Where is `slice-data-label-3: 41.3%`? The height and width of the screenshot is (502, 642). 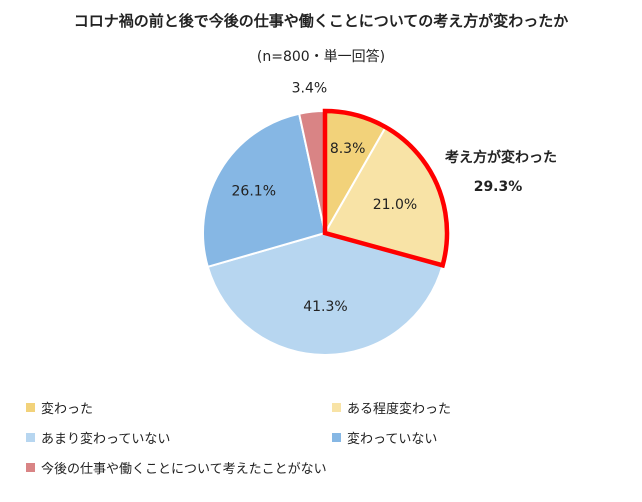 slice-data-label-3: 41.3% is located at coordinates (325, 307).